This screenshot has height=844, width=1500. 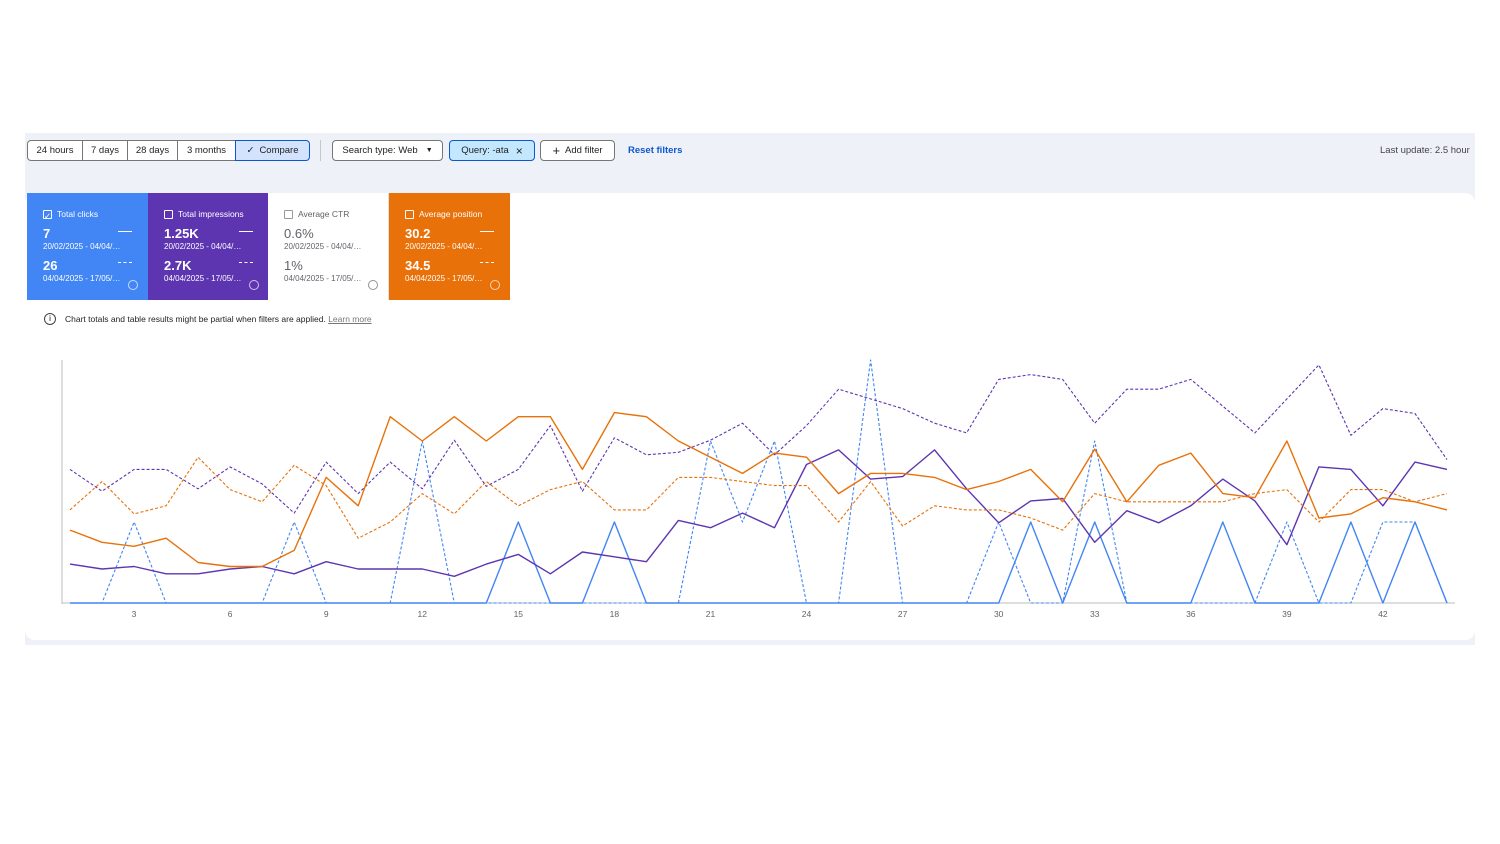 What do you see at coordinates (584, 150) in the screenshot?
I see `add-filter-label: Add filter` at bounding box center [584, 150].